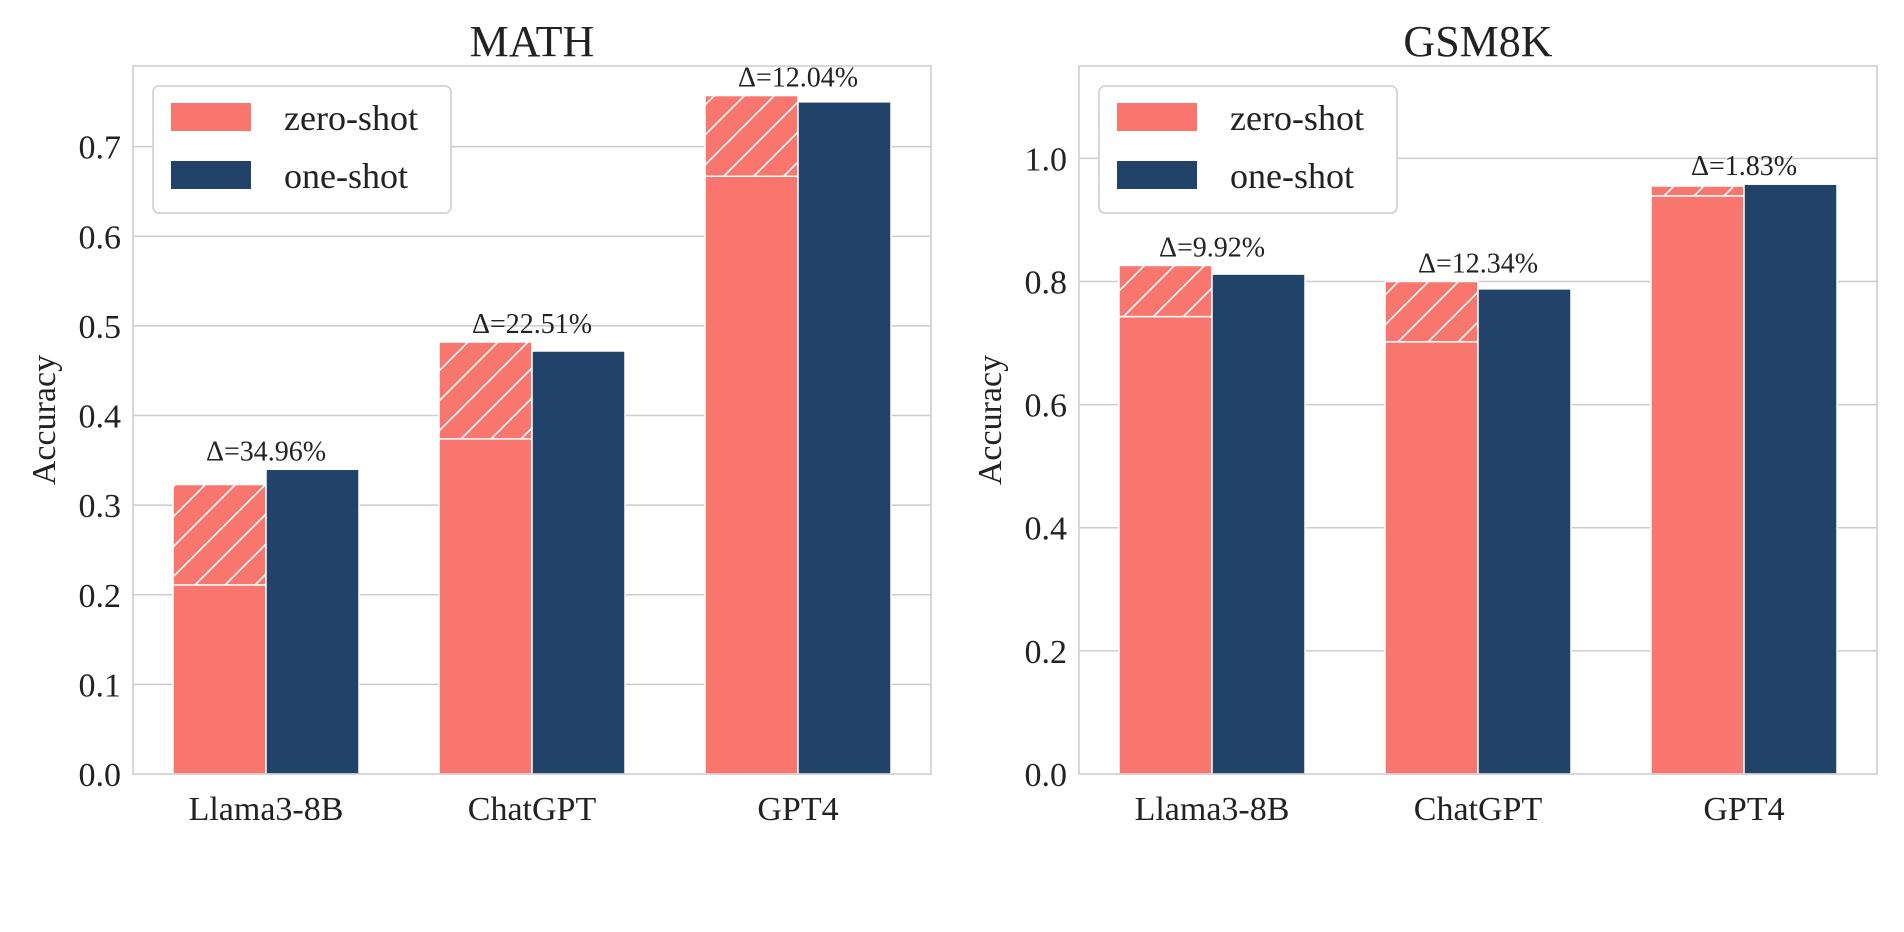  I want to click on math-legend: zero-shot one-shot, so click(302, 149).